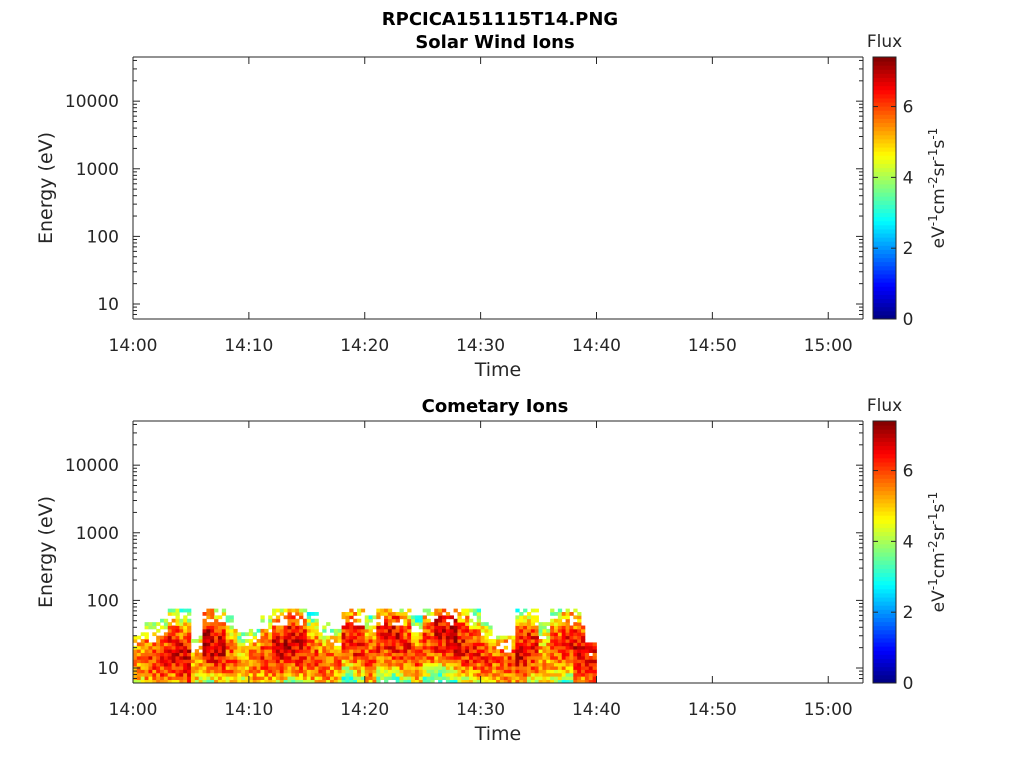  Describe the element at coordinates (908, 542) in the screenshot. I see `colorbar-tick-label: 4` at that location.